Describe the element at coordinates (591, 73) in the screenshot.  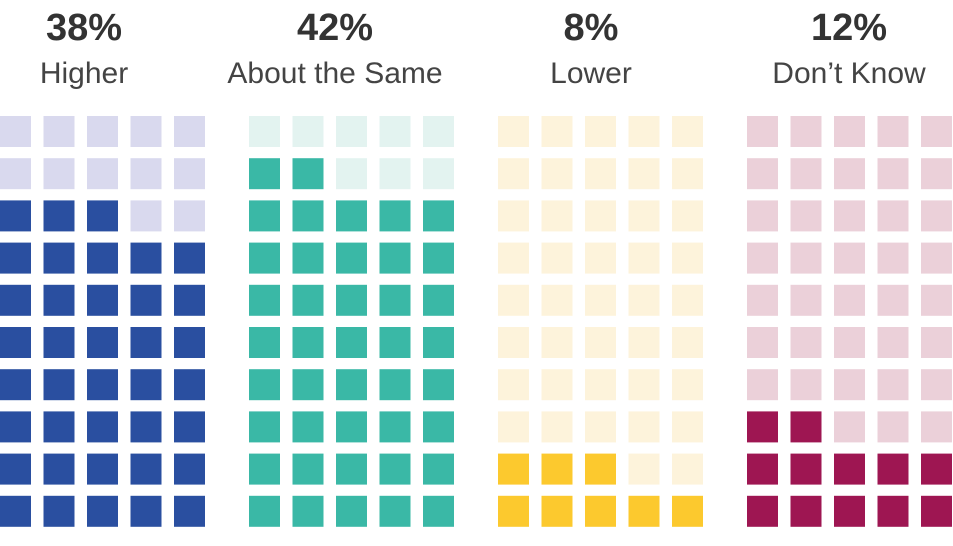
I see `category-label-lower: Lower` at that location.